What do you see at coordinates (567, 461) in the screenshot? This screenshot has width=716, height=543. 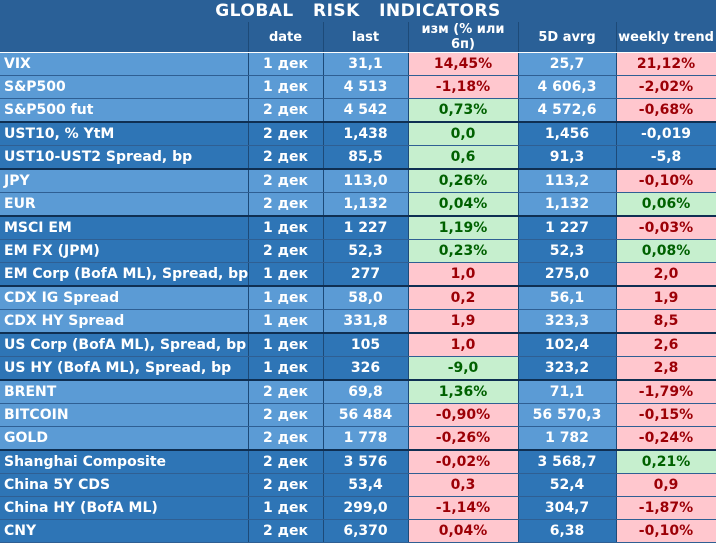 I see `indicator-5d-avg: 3 568,7` at bounding box center [567, 461].